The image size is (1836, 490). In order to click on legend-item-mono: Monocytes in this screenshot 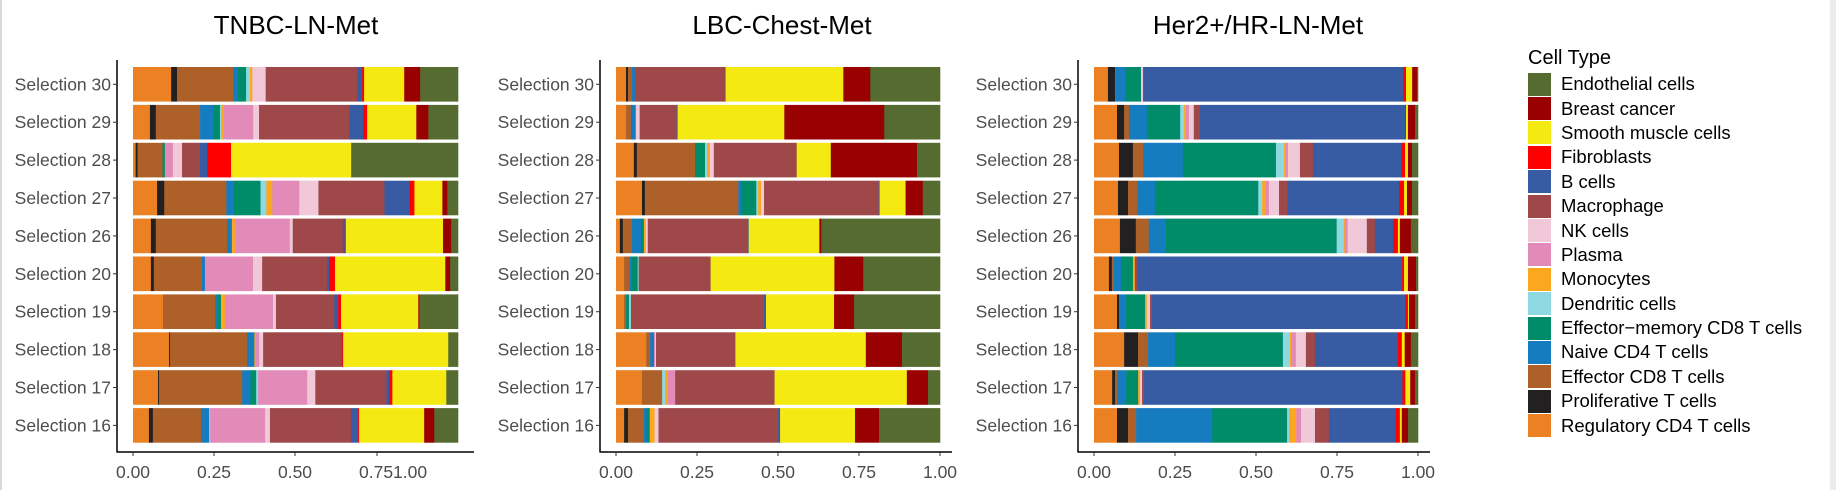, I will do `click(1678, 279)`.